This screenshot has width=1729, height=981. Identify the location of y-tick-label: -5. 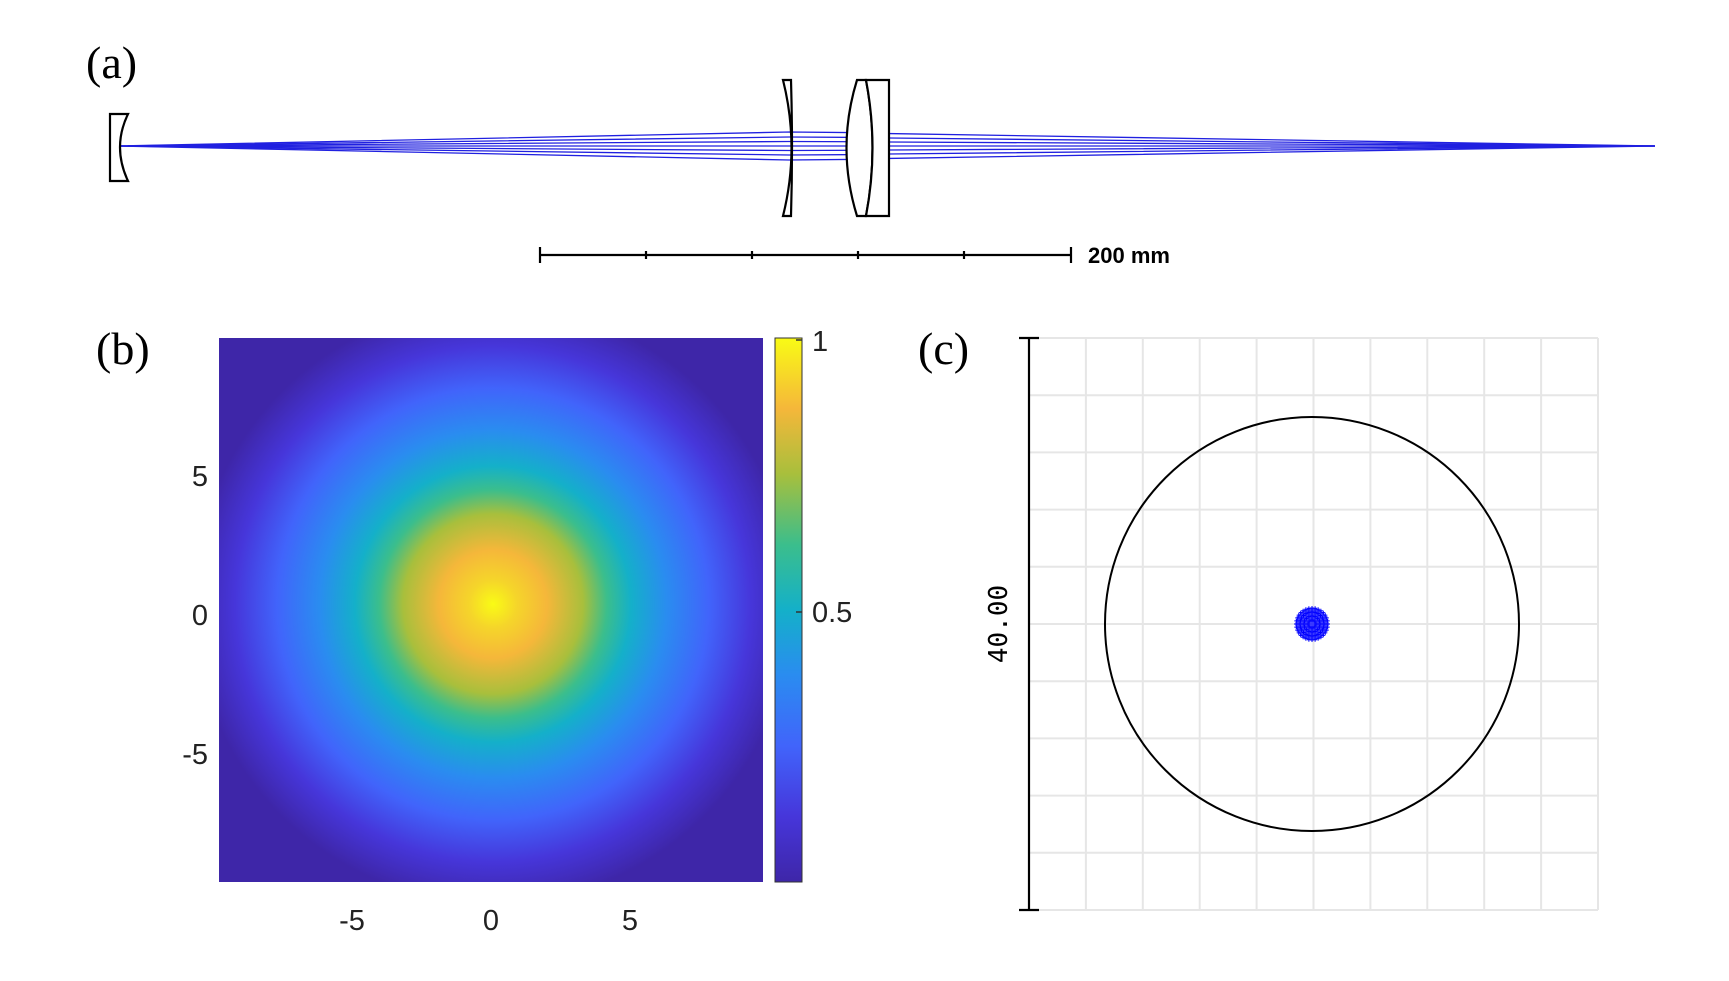
(195, 755).